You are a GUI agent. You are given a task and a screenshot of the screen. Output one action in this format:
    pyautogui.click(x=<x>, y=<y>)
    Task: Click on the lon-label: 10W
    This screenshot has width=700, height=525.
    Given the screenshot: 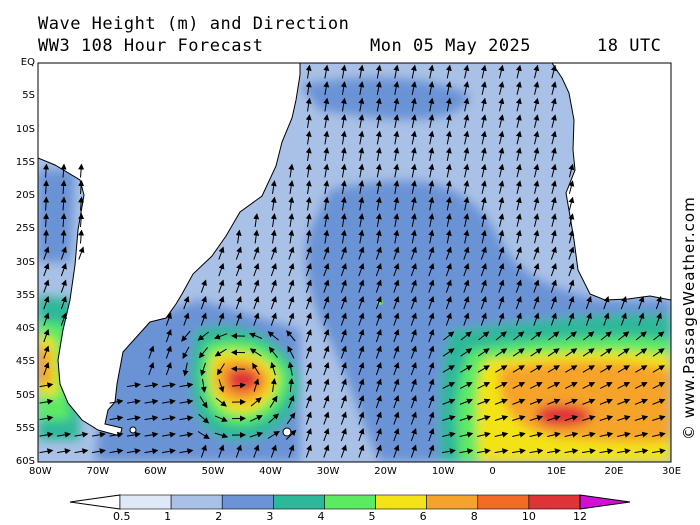 What is the action you would take?
    pyautogui.click(x=443, y=471)
    